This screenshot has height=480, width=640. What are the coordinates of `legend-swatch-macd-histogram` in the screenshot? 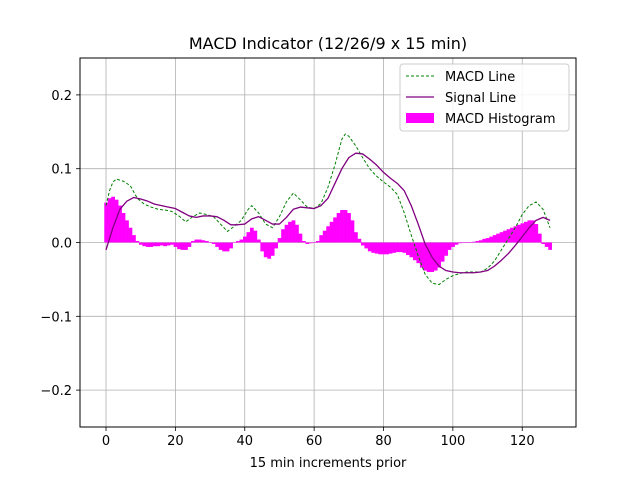 It's located at (420, 118).